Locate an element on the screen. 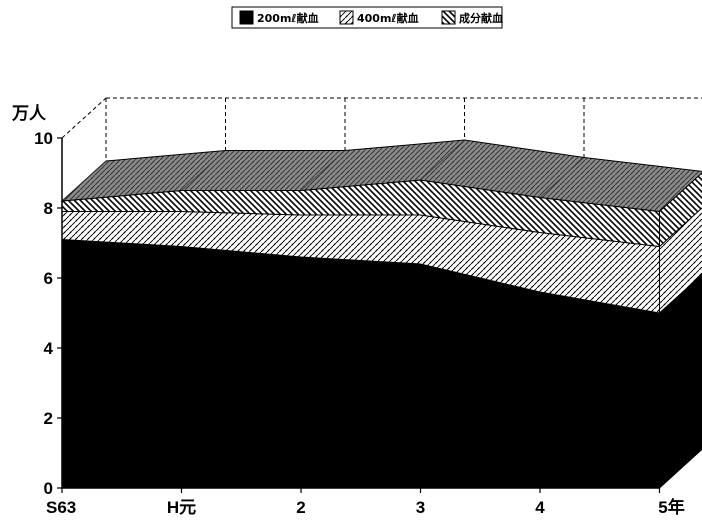 The image size is (702, 521). y-tick-label: 2 is located at coordinates (48, 418).